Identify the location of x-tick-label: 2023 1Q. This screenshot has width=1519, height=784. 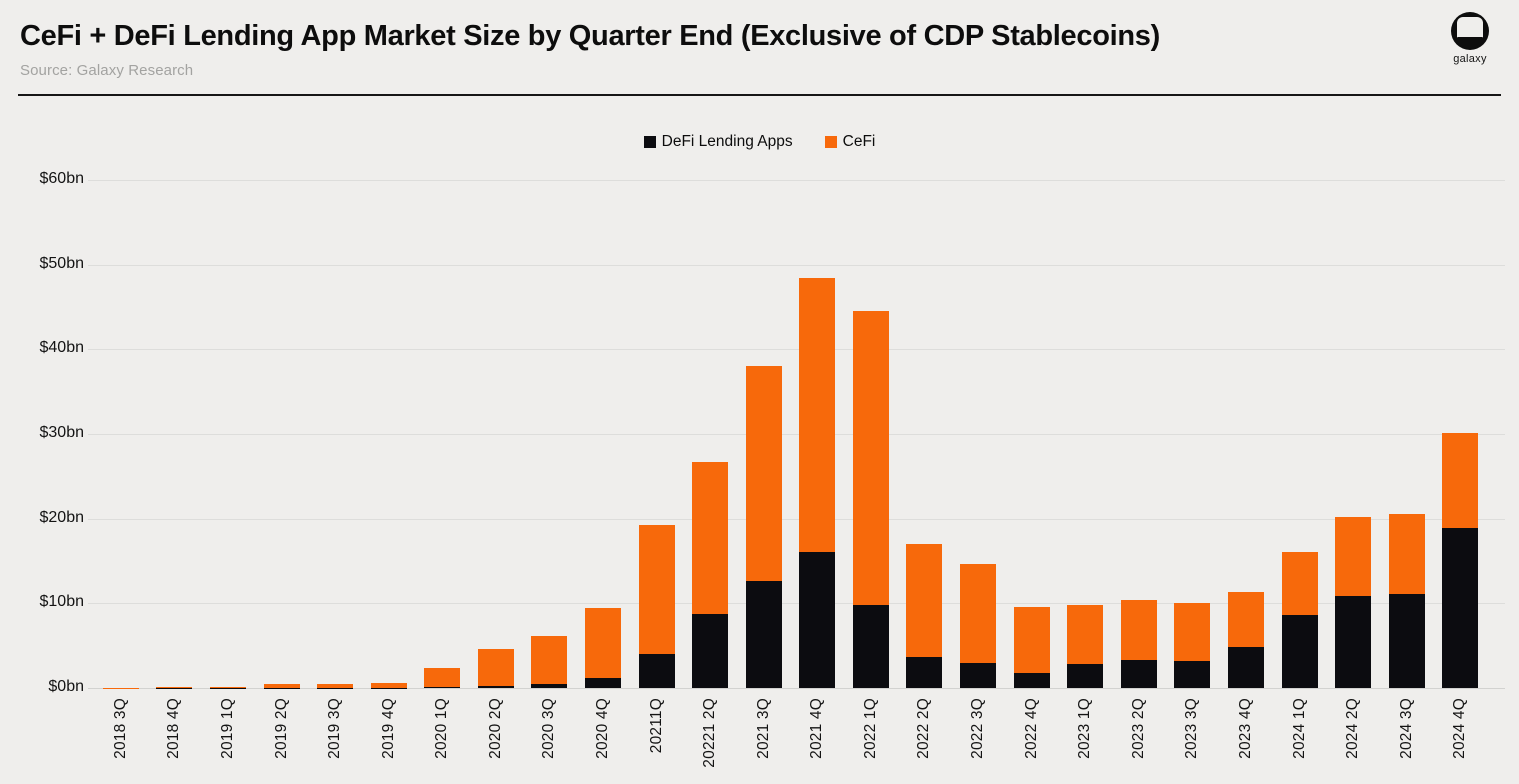
(1085, 728).